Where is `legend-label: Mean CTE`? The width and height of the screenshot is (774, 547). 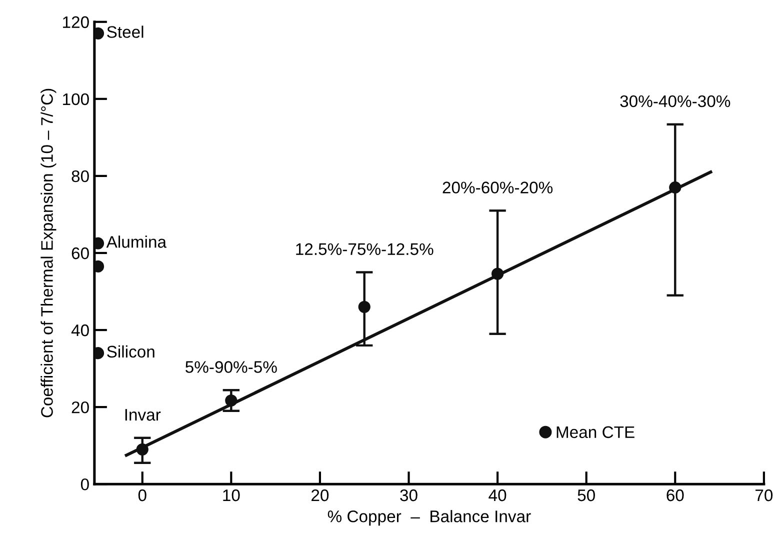 legend-label: Mean CTE is located at coordinates (595, 432).